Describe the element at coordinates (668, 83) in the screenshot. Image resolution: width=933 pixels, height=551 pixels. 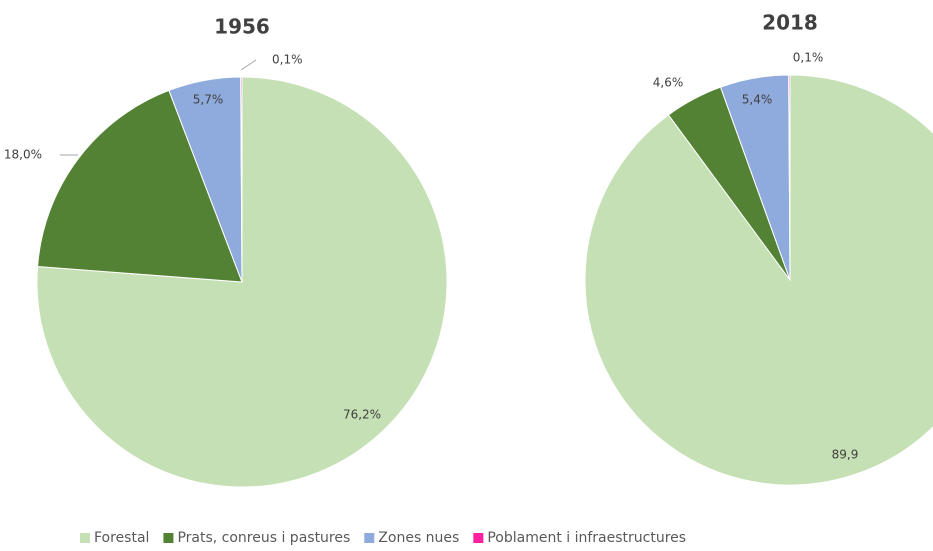
I see `data-label: 4,6%` at that location.